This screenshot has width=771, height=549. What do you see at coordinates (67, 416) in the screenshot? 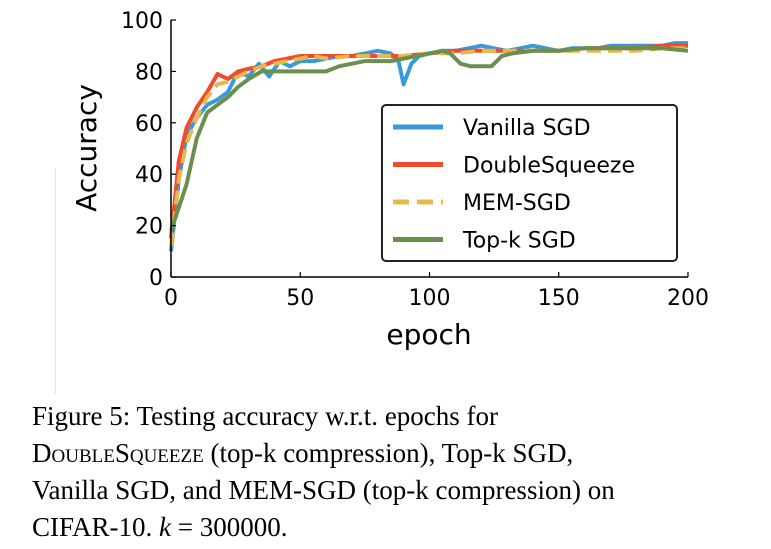
I see `caption-word: Figure` at bounding box center [67, 416].